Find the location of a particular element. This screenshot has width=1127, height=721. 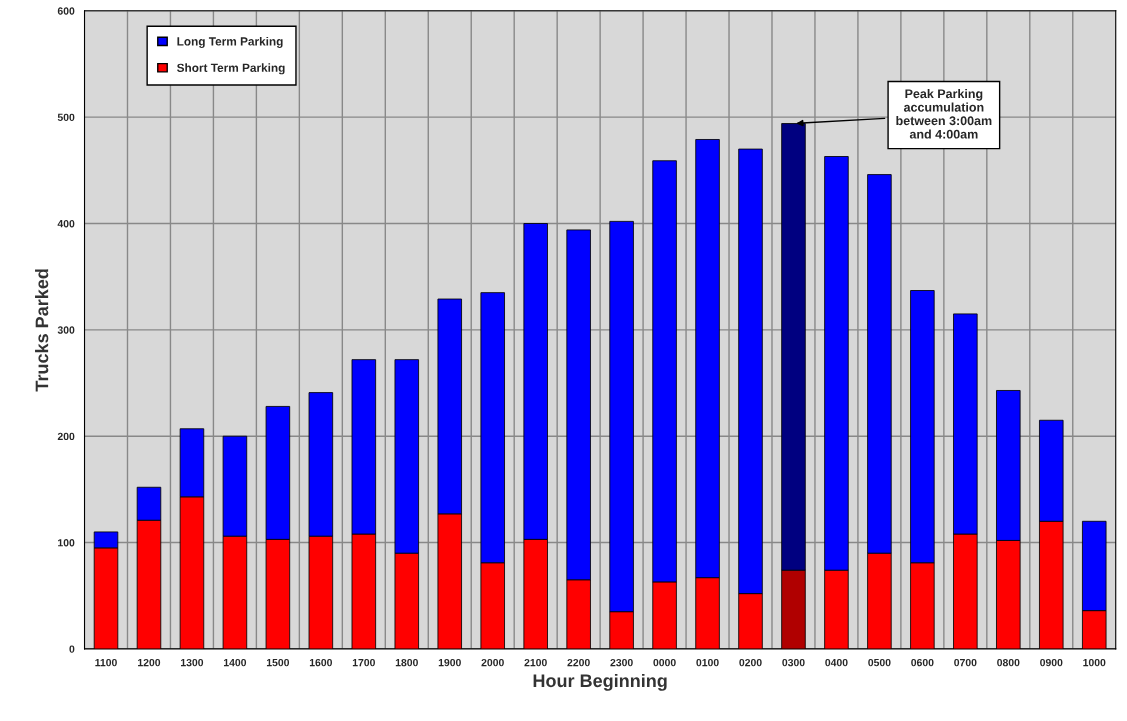

x-tick-label: 1300 is located at coordinates (192, 662).